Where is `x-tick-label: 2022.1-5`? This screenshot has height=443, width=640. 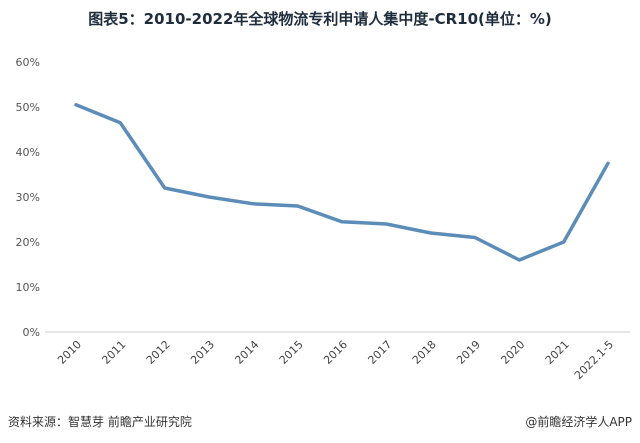
x-tick-label: 2022.1-5 is located at coordinates (594, 360).